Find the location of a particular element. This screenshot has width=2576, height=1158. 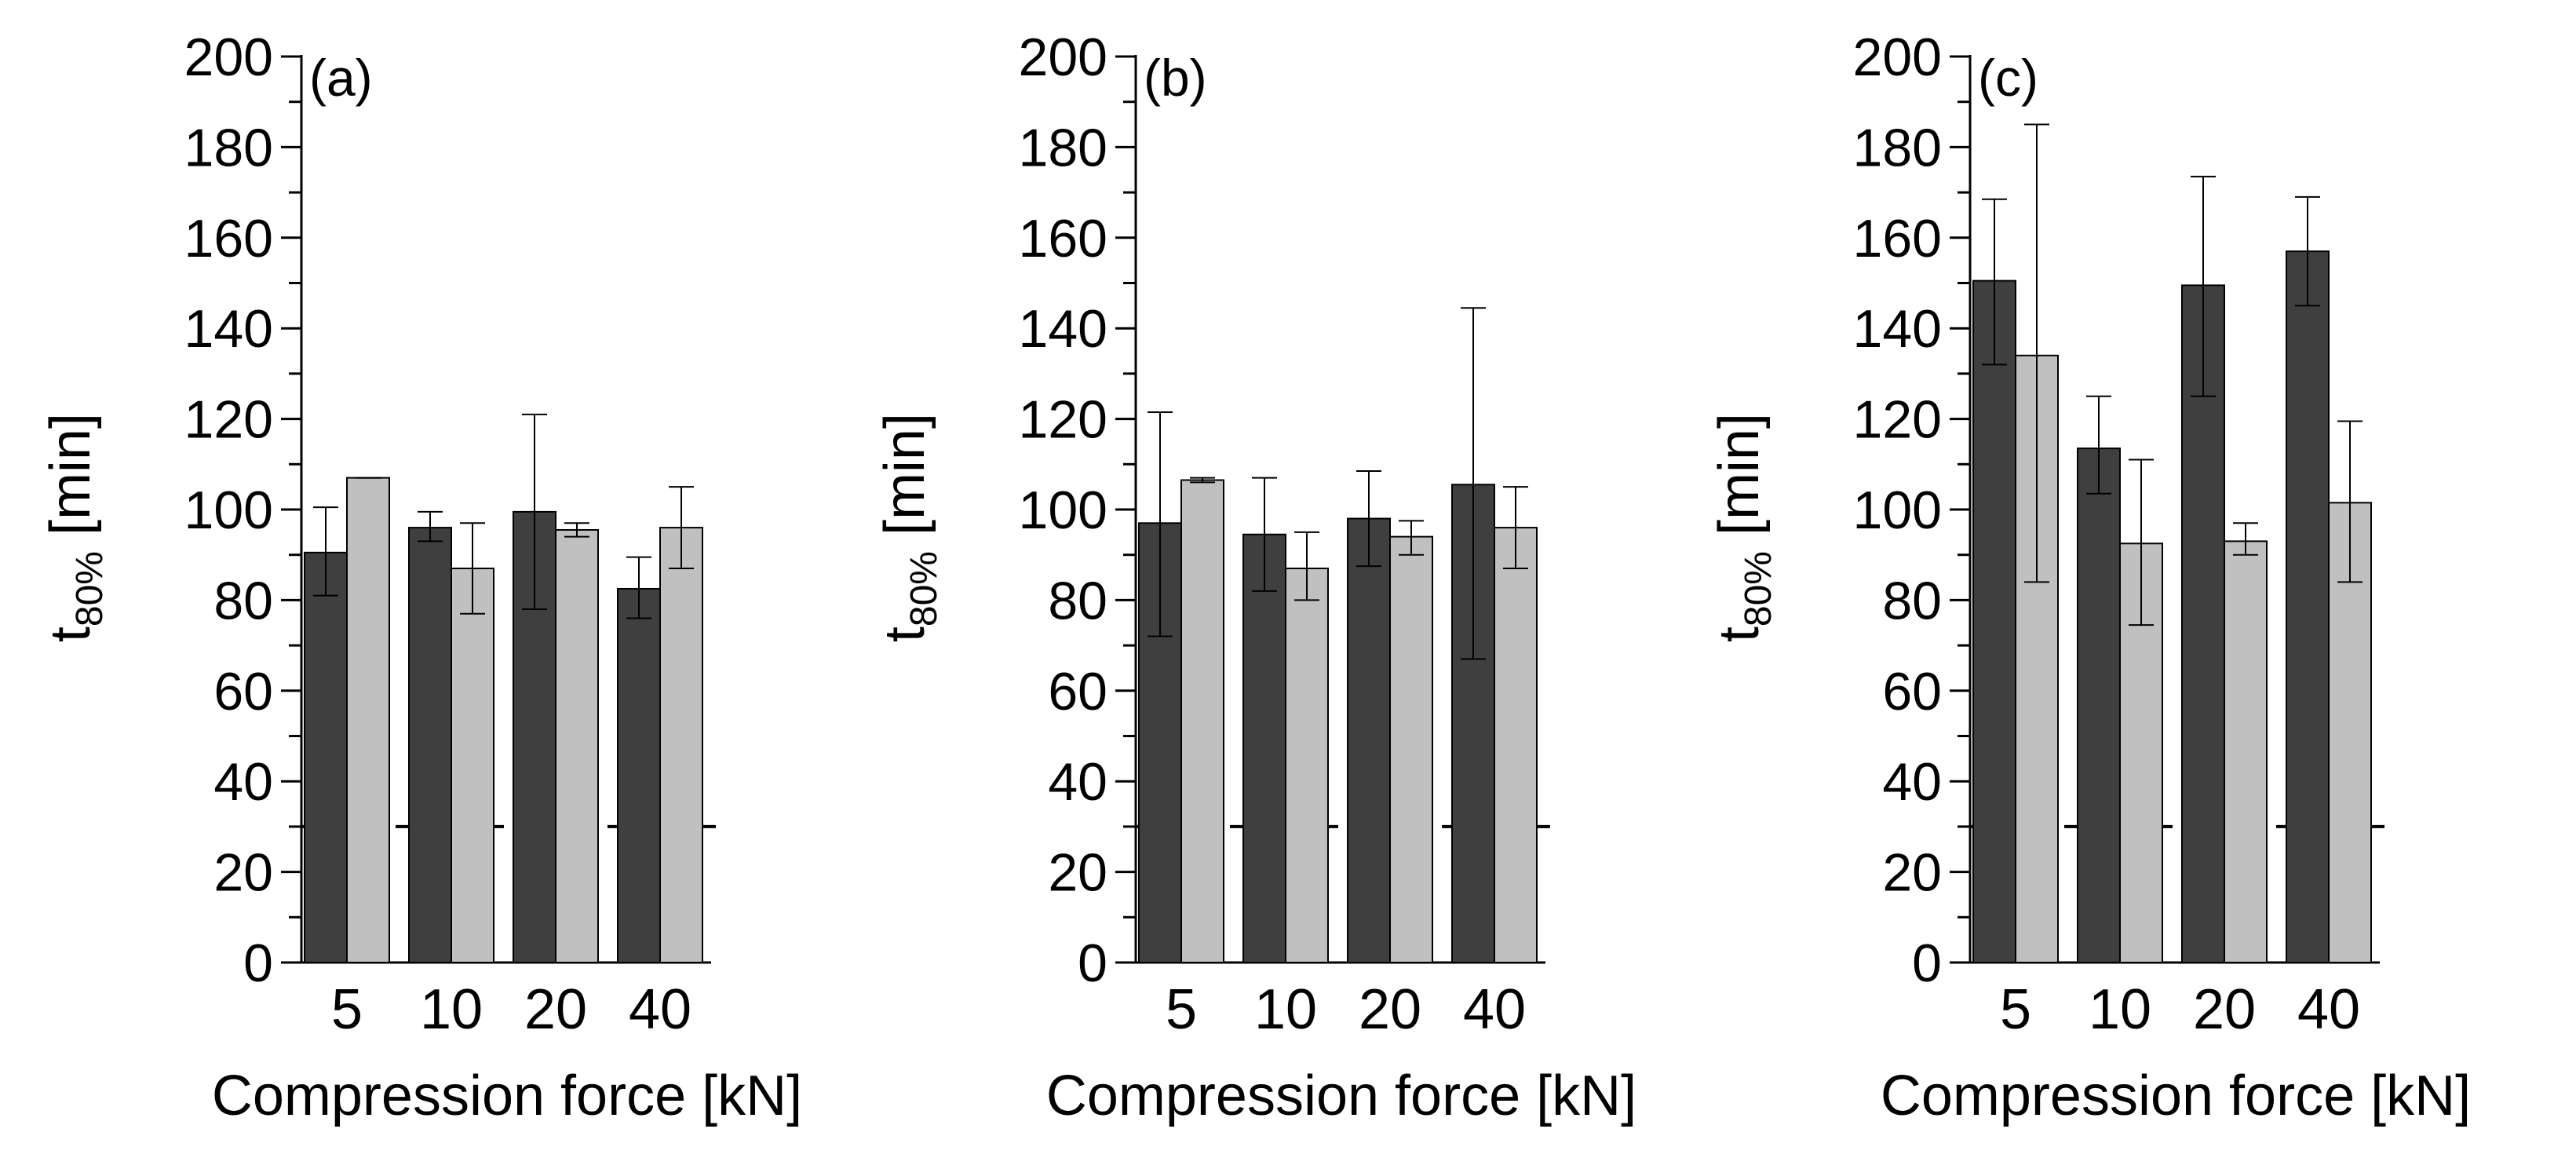

panel-label: (a) is located at coordinates (341, 78).